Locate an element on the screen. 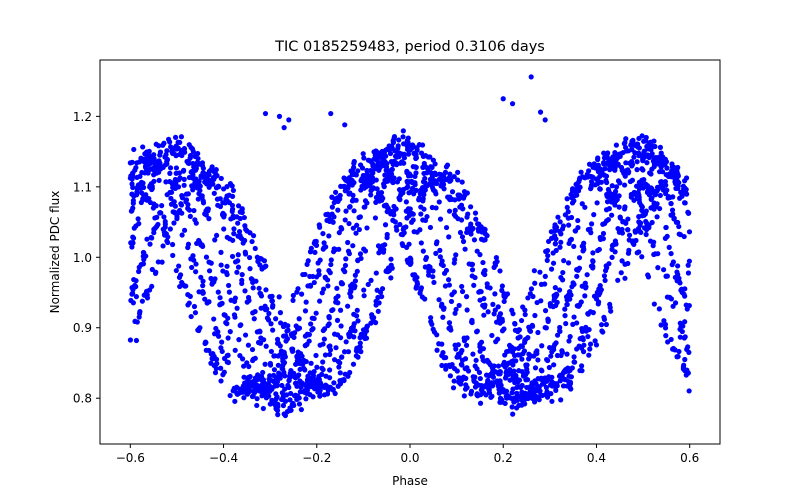 The width and height of the screenshot is (800, 500). x-tick-label: −0.2 is located at coordinates (316, 458).